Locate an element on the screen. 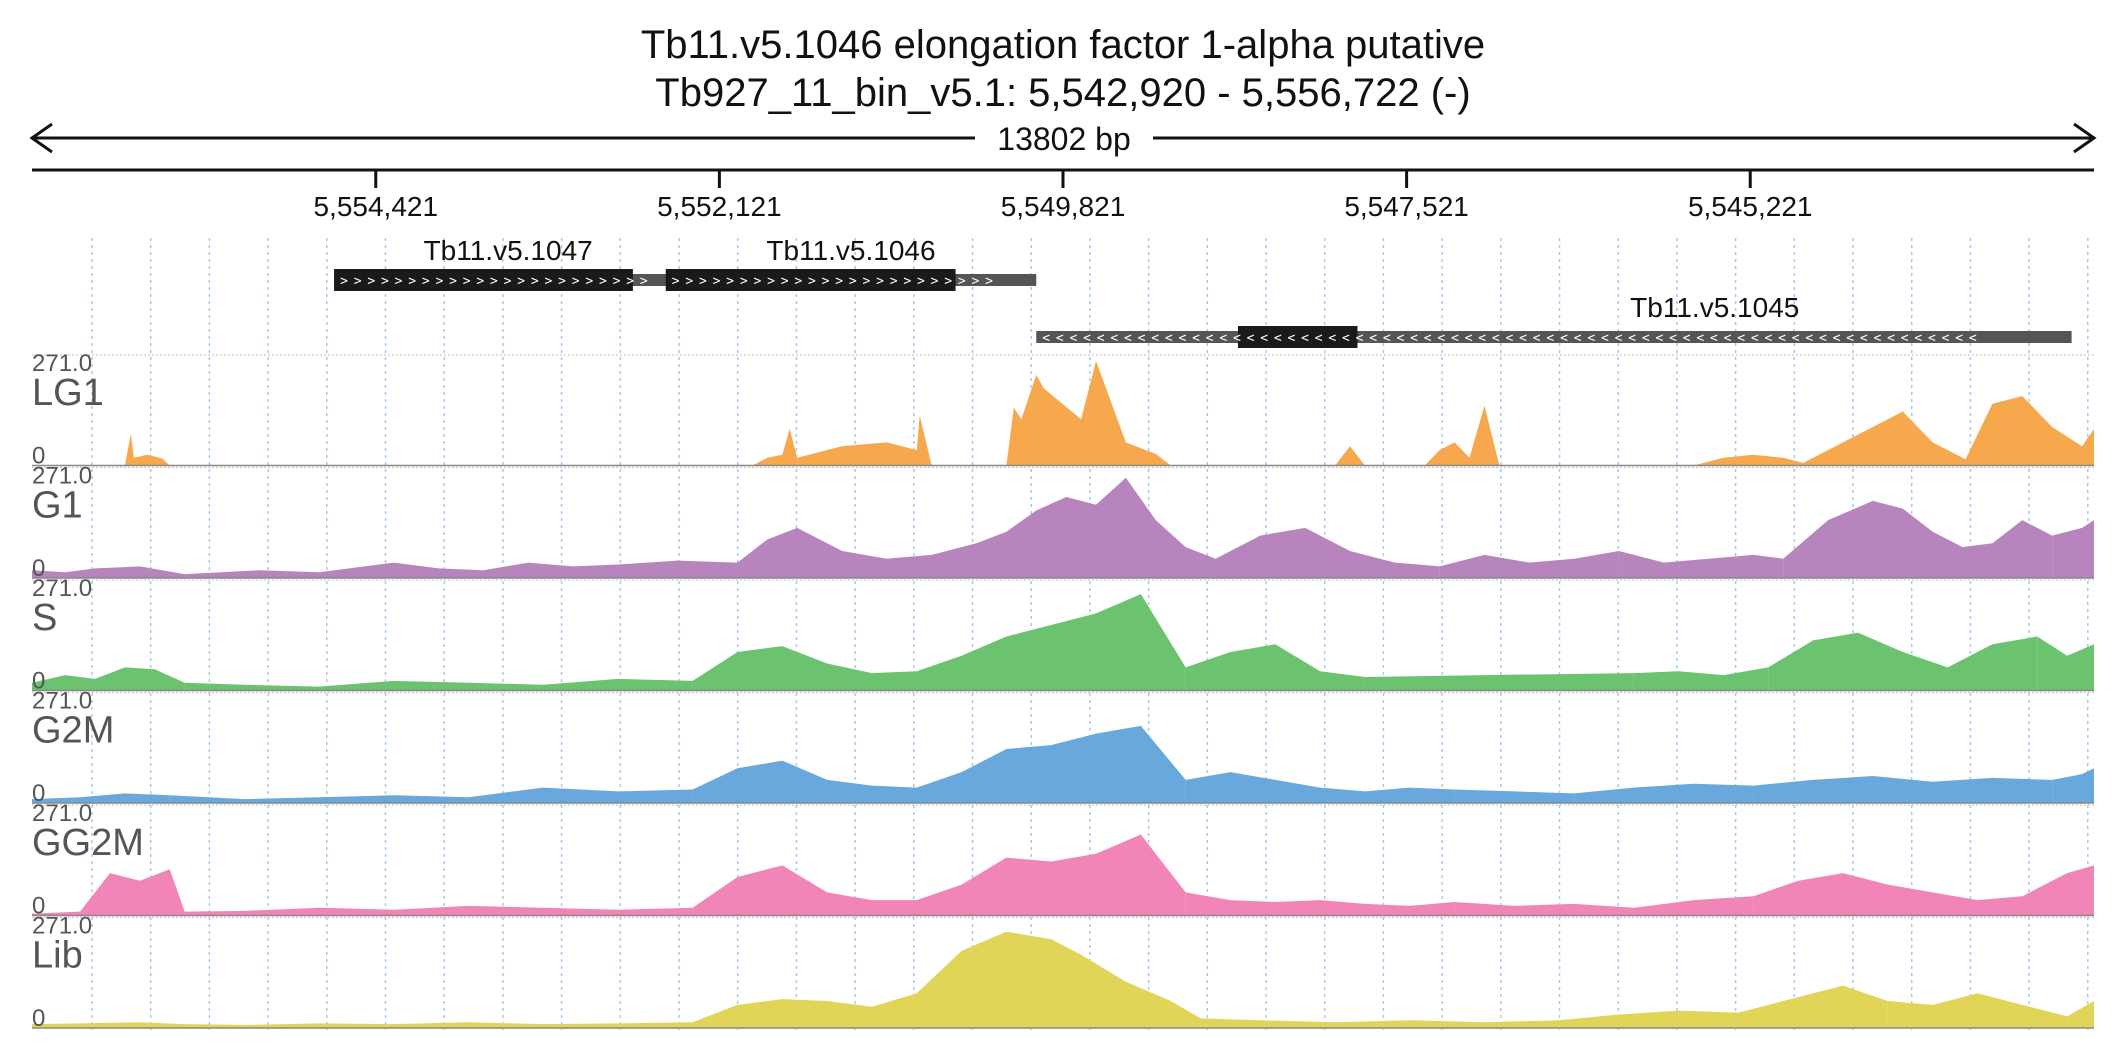  span-arrowhead-left is located at coordinates (41, 138).